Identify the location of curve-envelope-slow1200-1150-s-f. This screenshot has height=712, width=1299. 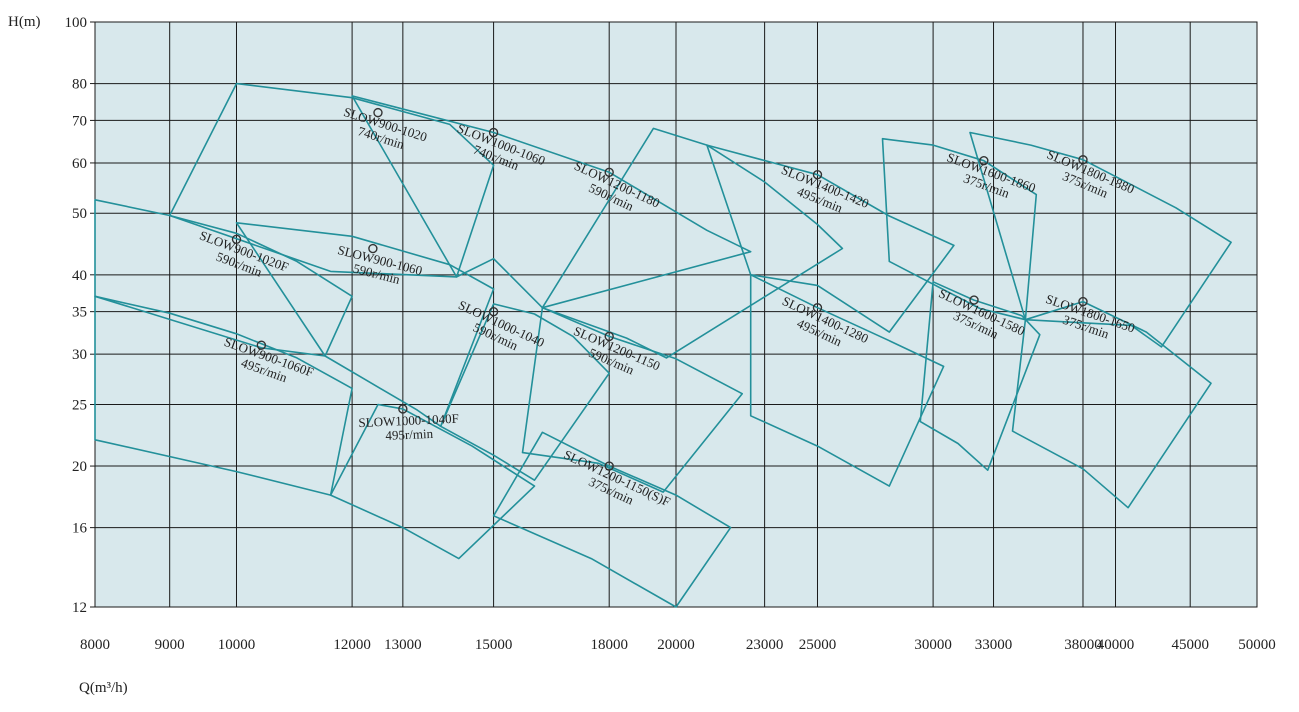
(612, 519).